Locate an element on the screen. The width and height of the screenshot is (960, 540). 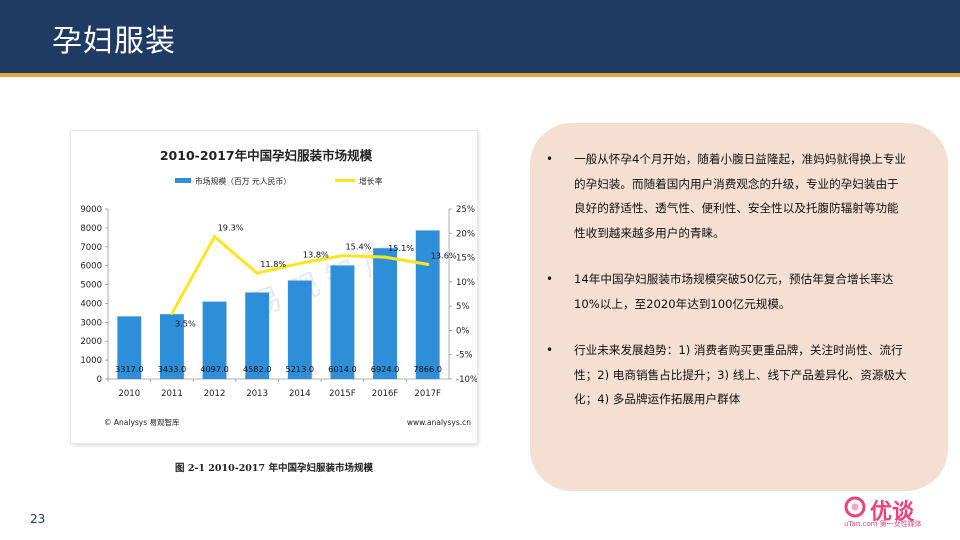
y-right-tick-label: 5% is located at coordinates (463, 307).